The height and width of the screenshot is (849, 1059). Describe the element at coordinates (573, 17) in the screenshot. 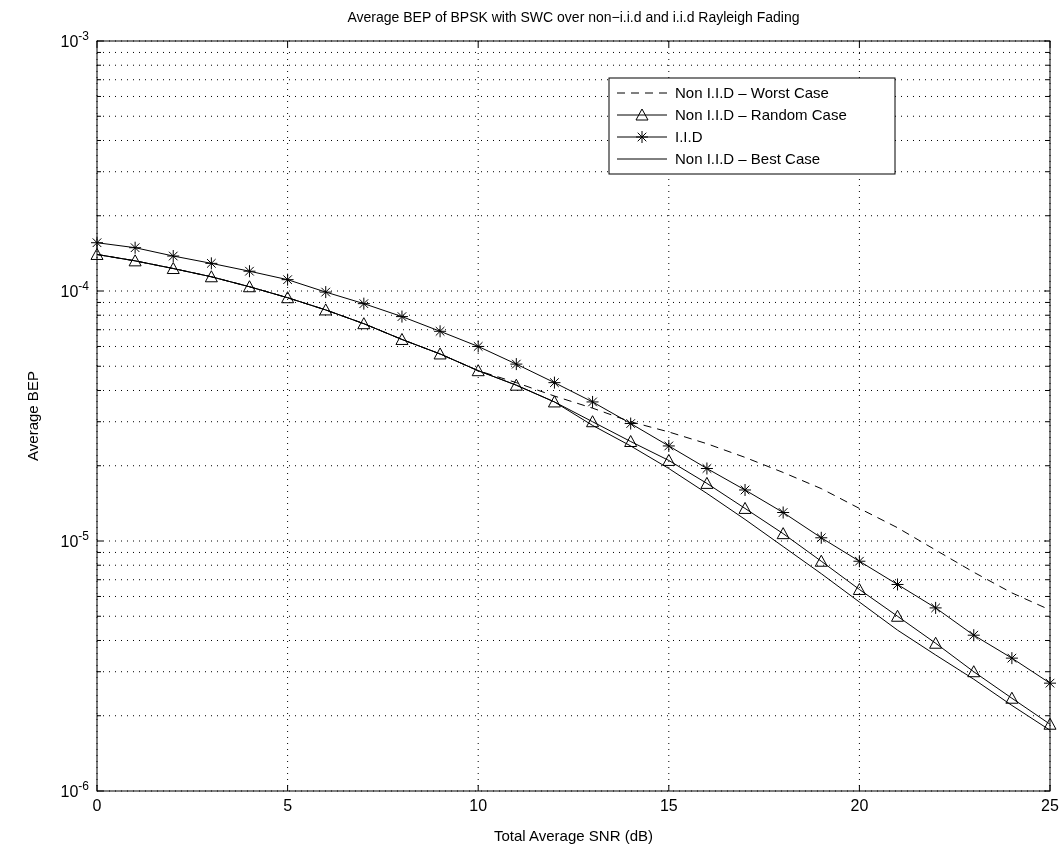

I see `chart-title: Average BEP of BPSK with SWC over non−i.i.d and i.i.d Rayleigh Fading` at that location.